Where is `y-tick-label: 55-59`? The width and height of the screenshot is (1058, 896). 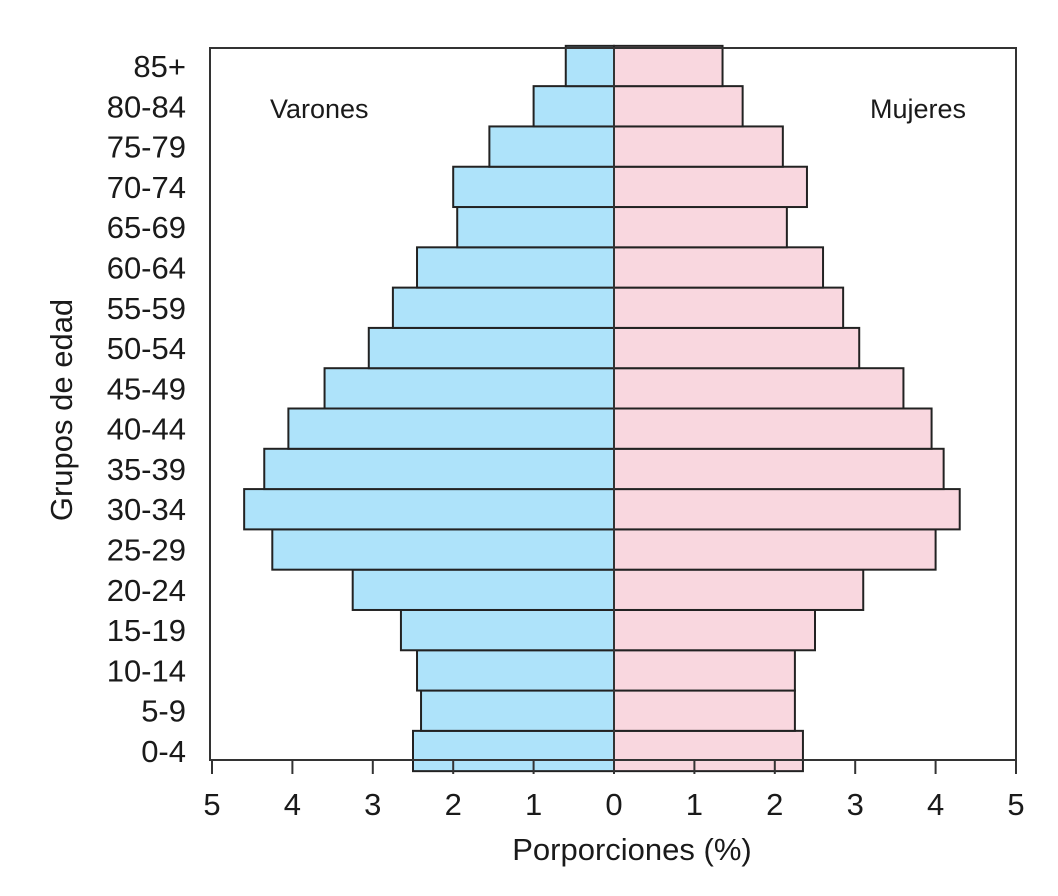
y-tick-label: 55-59 is located at coordinates (146, 308).